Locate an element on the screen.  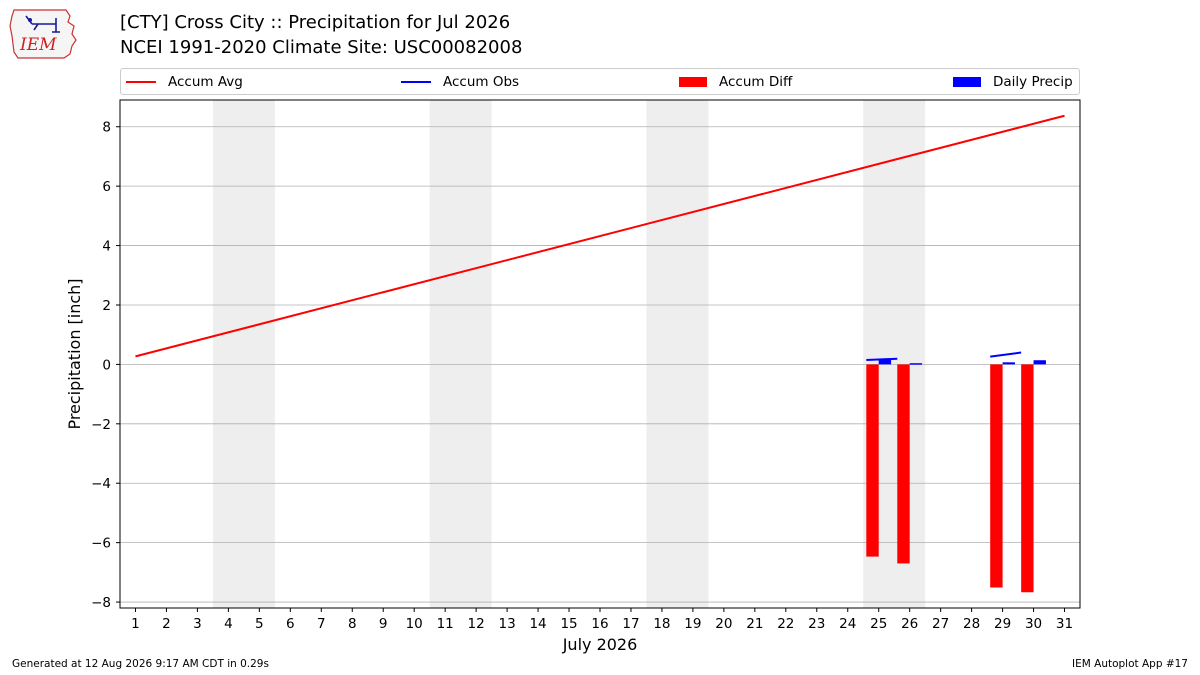
x-tick-label: 22 is located at coordinates (785, 624).